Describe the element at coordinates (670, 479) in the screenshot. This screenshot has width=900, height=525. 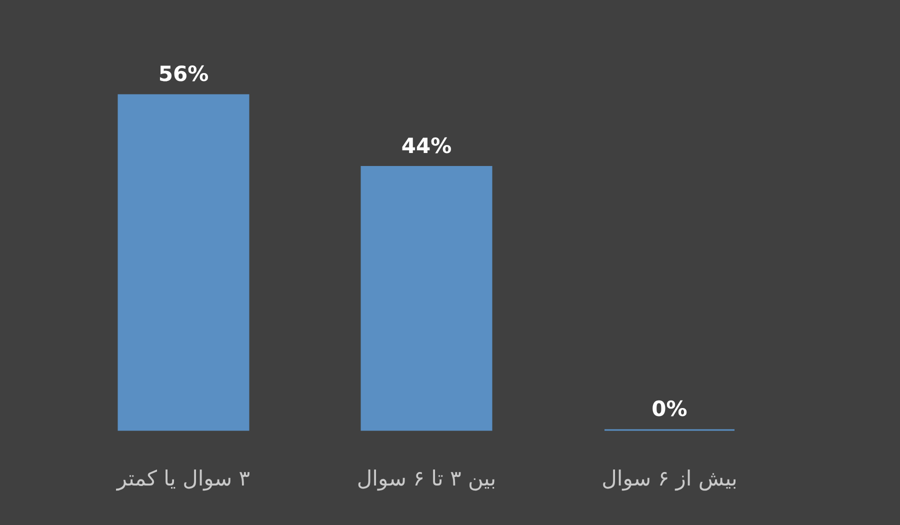
I see `x-tick-label: بیش از ۶ سوال` at that location.